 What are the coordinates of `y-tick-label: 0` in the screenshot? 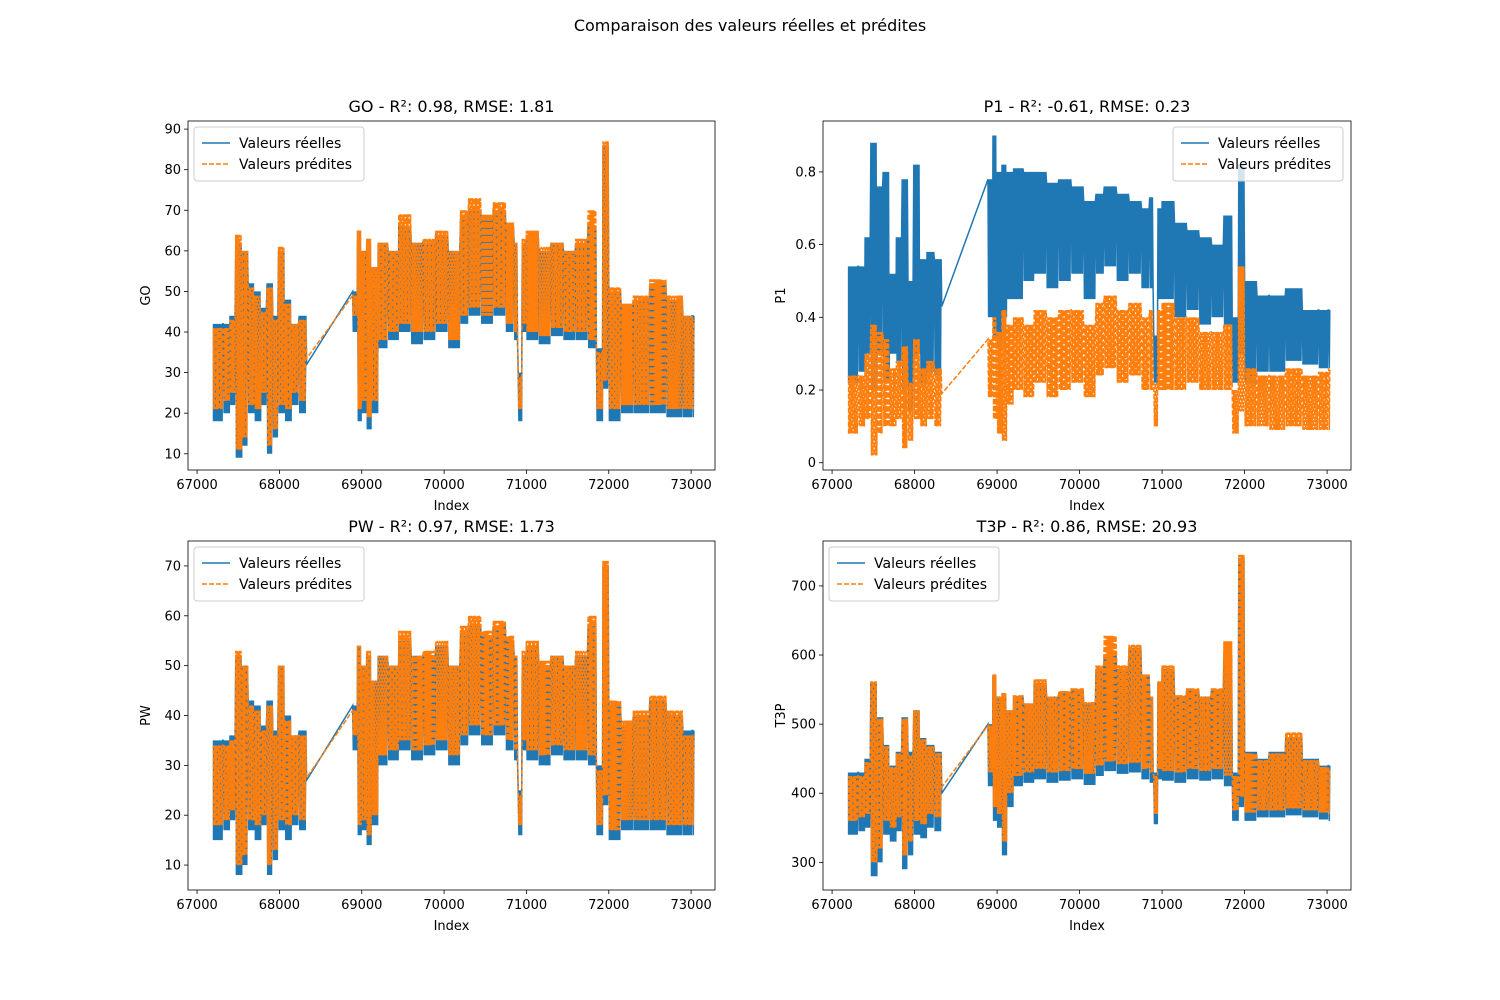 It's located at (812, 463).